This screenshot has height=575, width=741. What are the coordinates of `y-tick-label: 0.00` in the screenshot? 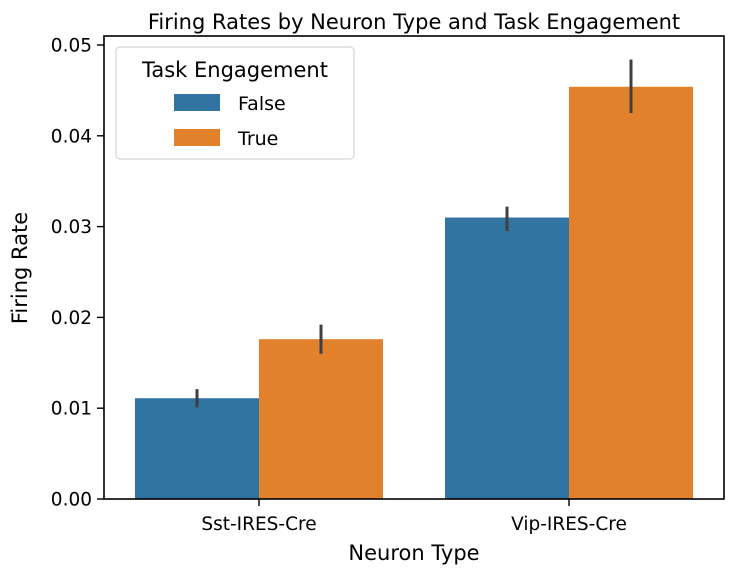 It's located at (71, 500).